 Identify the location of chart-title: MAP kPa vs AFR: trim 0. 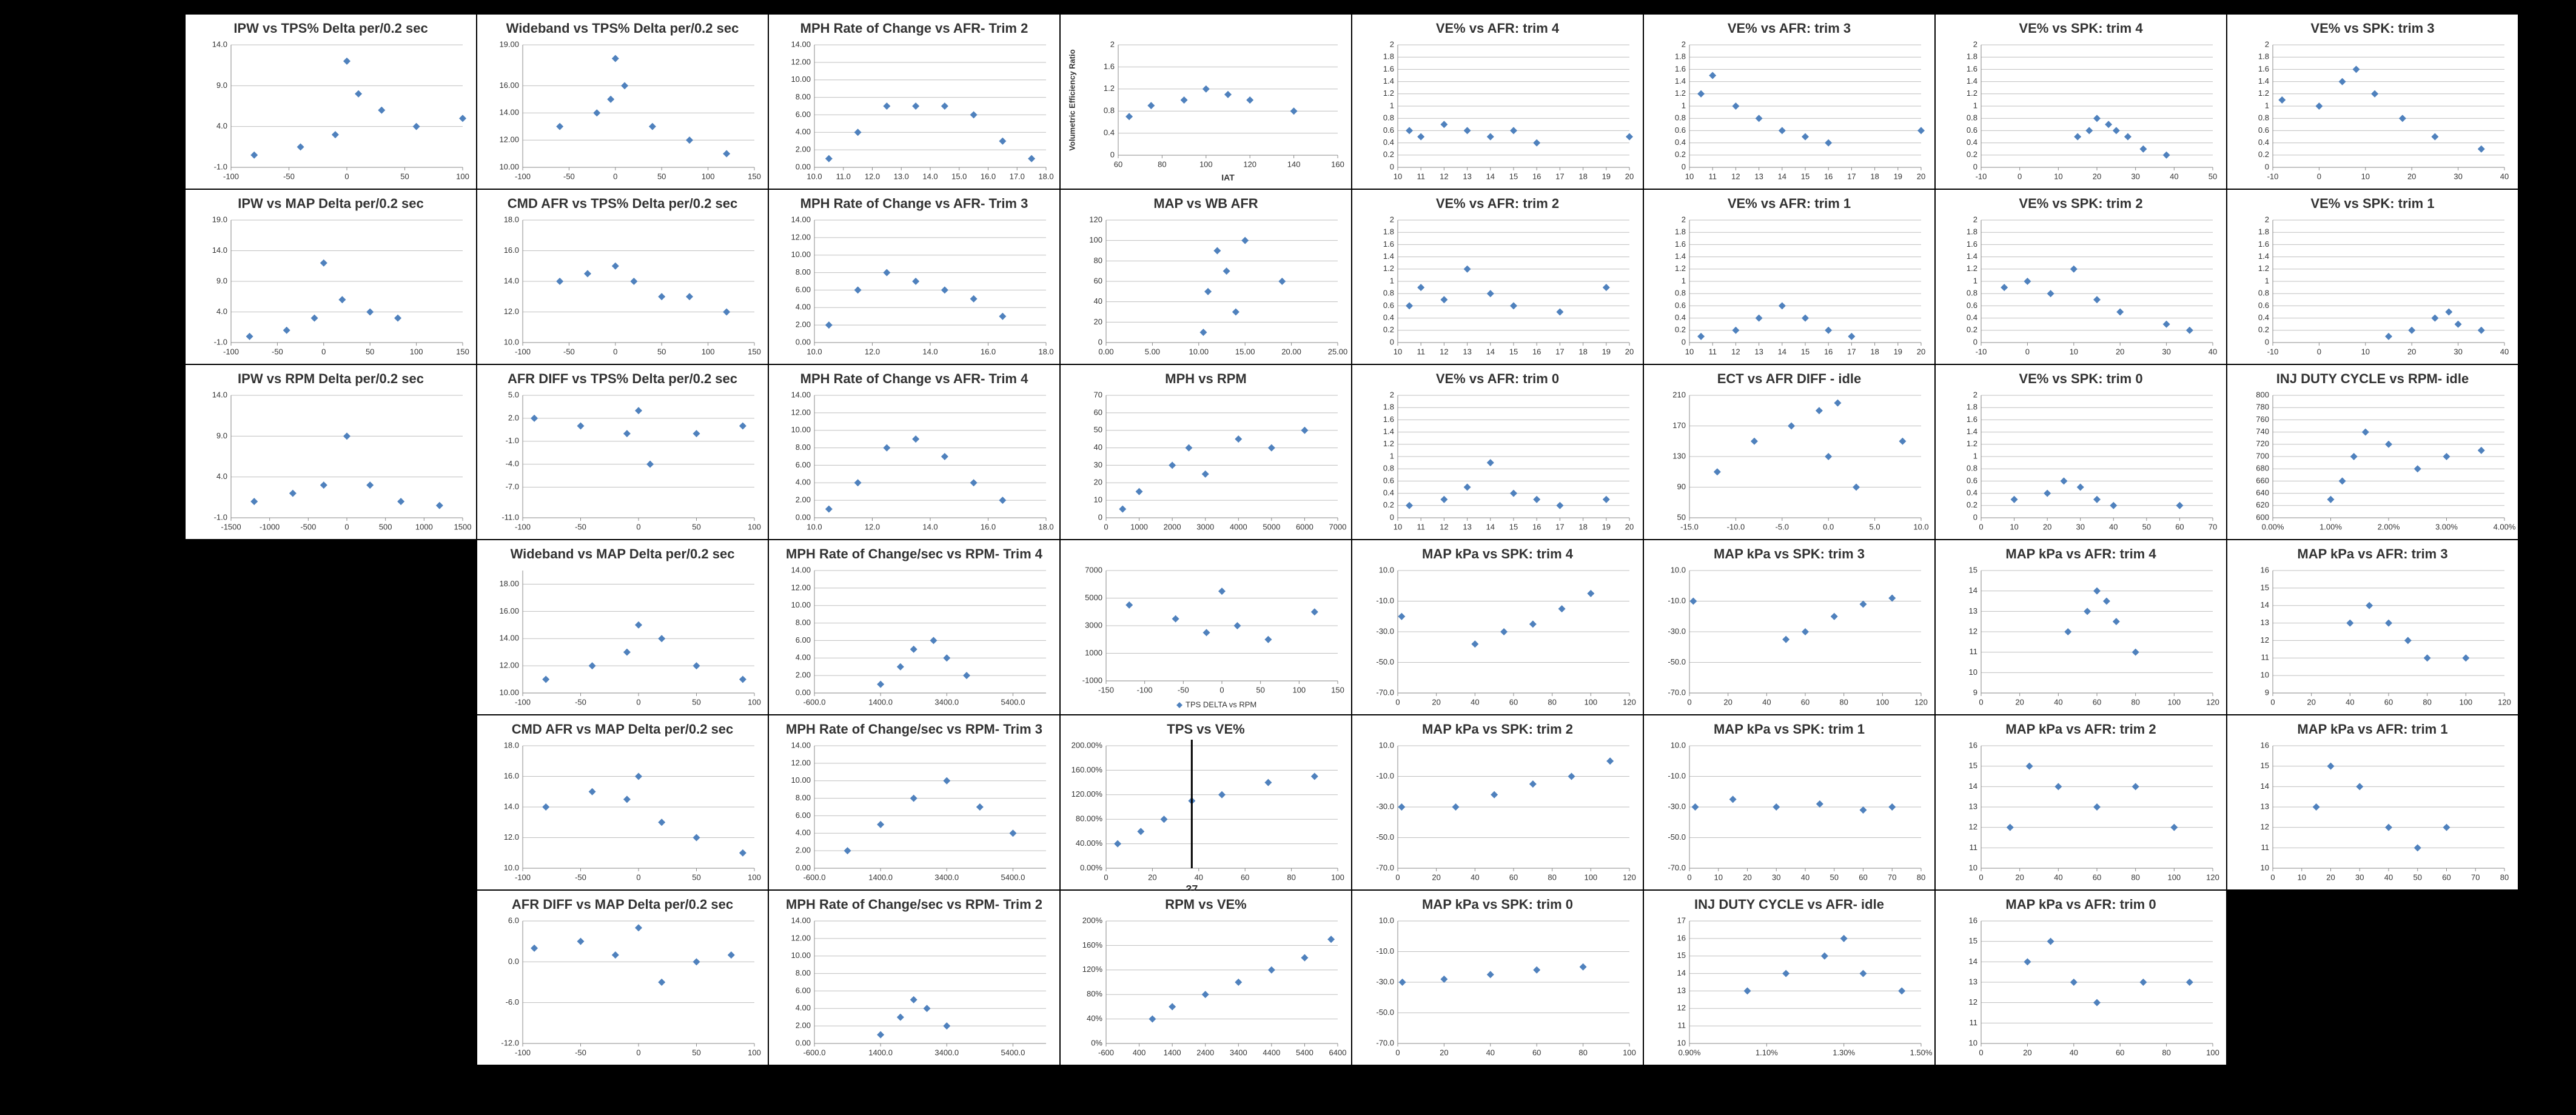
(2080, 904).